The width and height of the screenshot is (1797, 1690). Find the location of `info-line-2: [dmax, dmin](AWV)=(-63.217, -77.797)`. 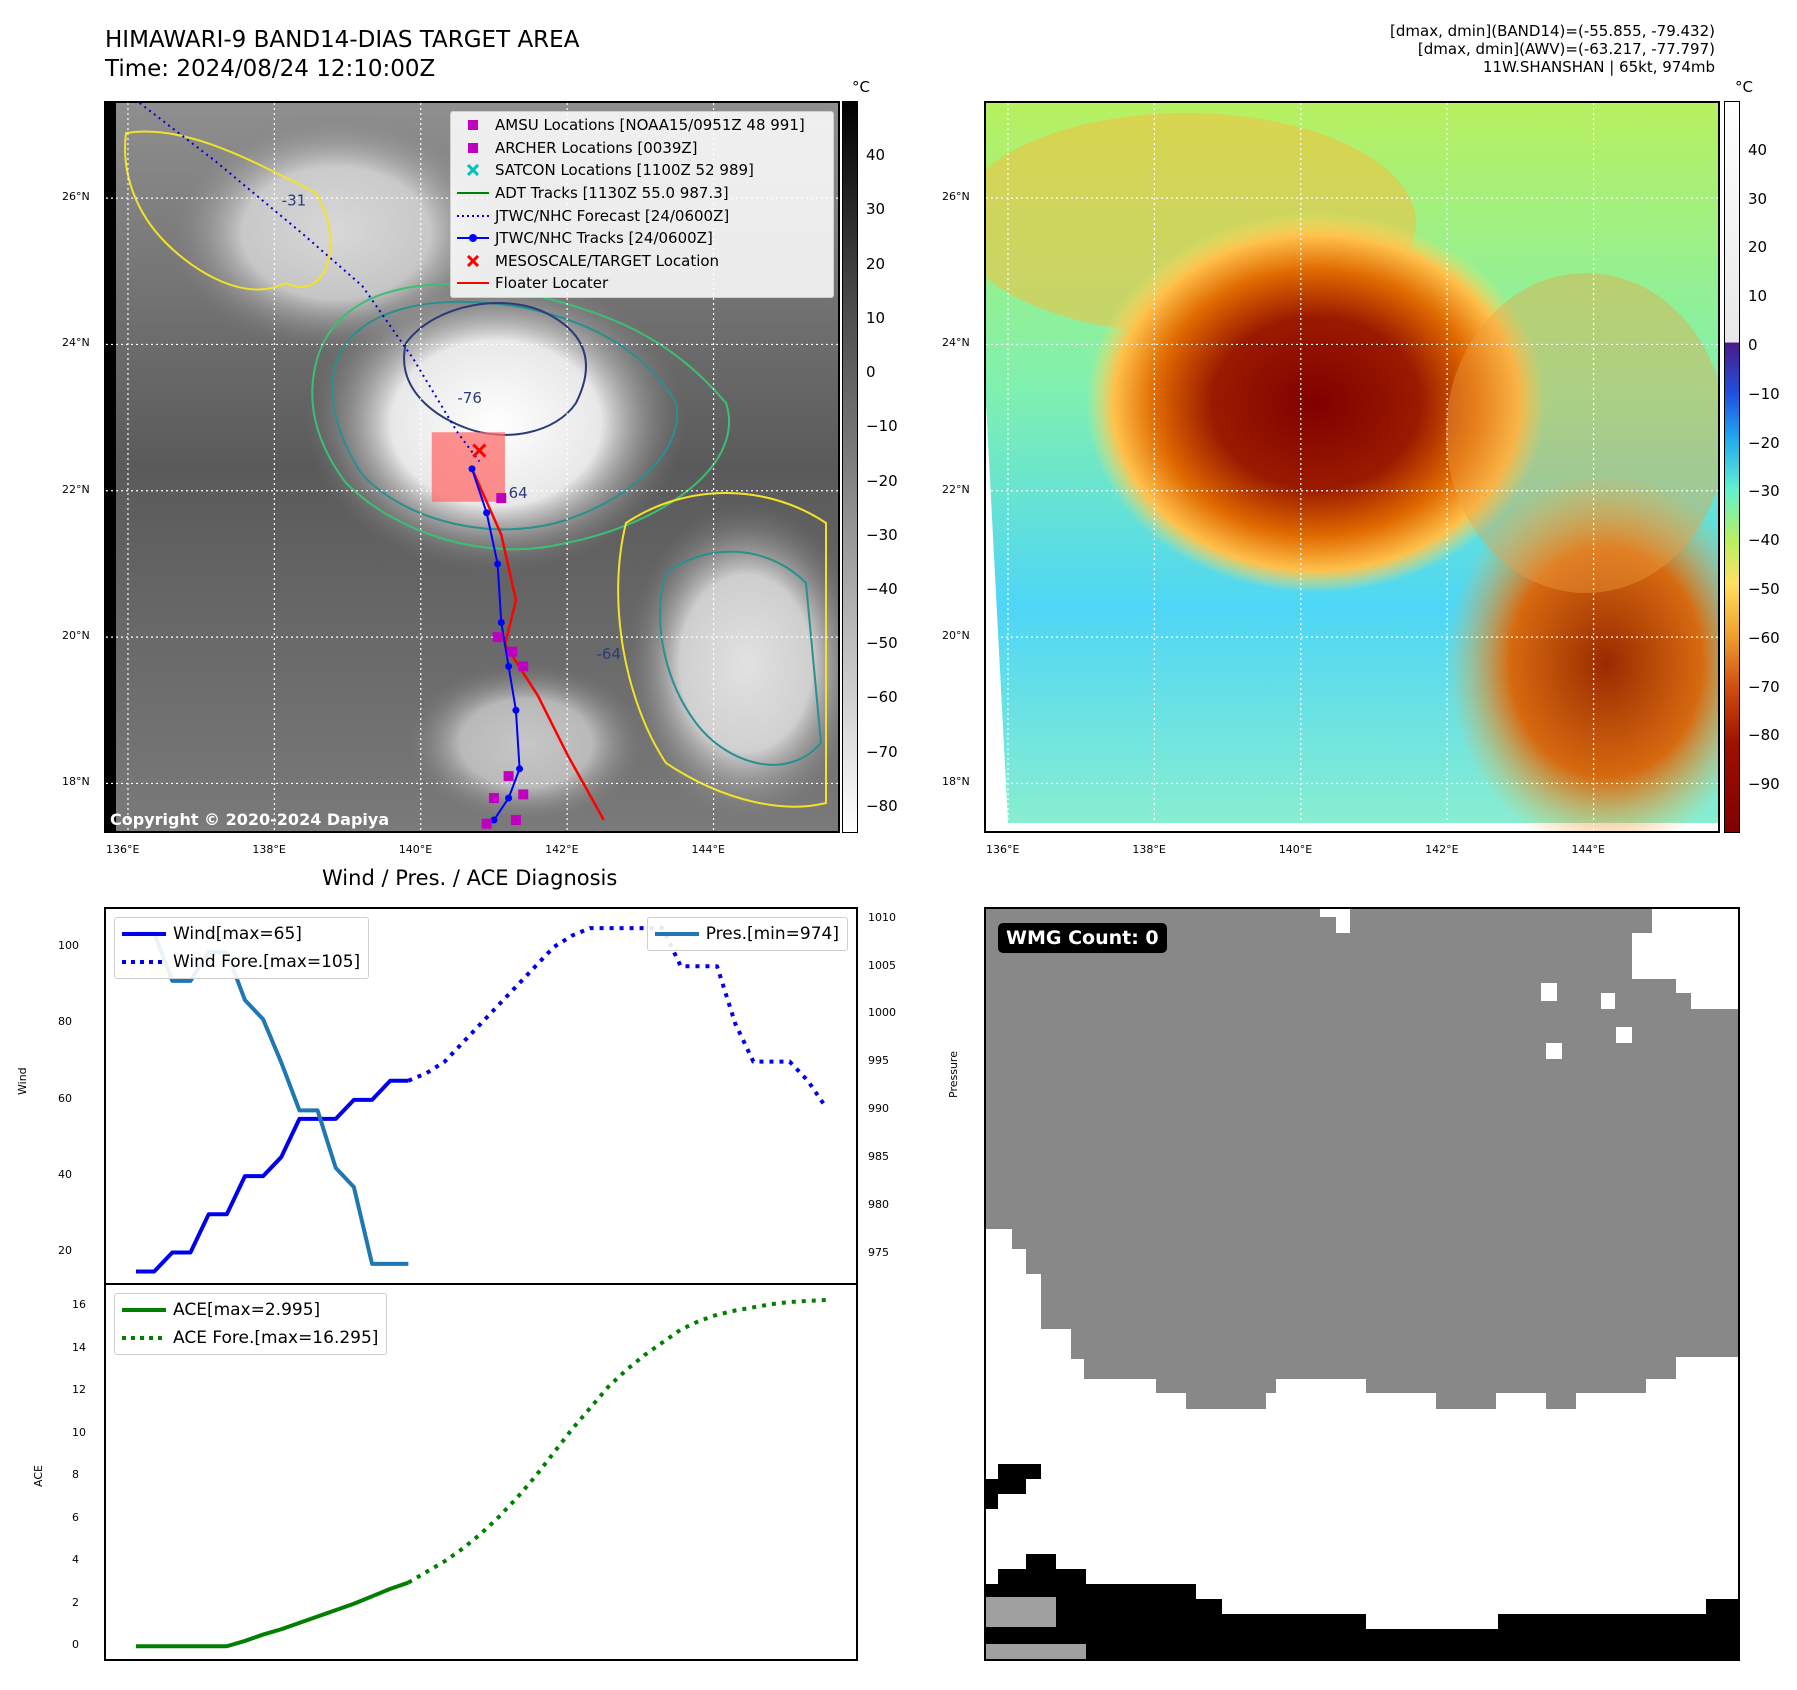

info-line-2: [dmax, dmin](AWV)=(-63.217, -77.797) is located at coordinates (1566, 49).